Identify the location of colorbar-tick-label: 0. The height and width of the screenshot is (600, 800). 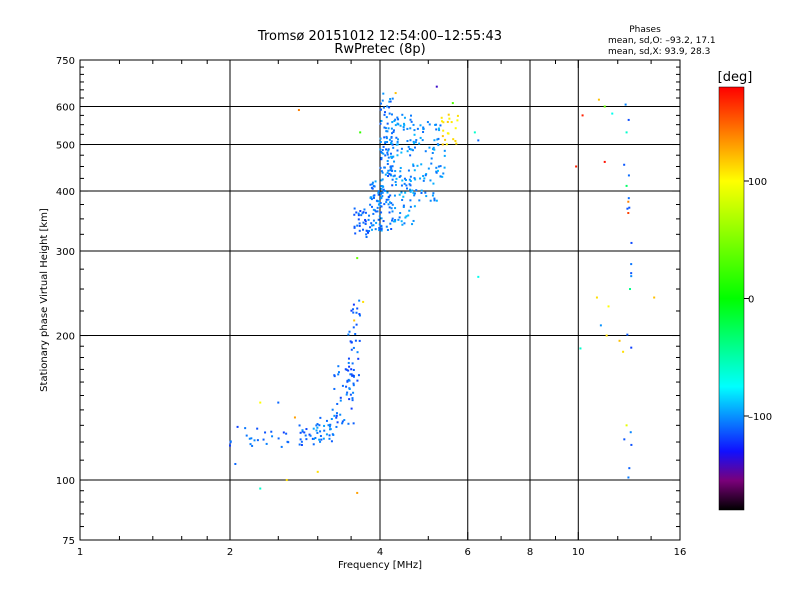
(751, 300).